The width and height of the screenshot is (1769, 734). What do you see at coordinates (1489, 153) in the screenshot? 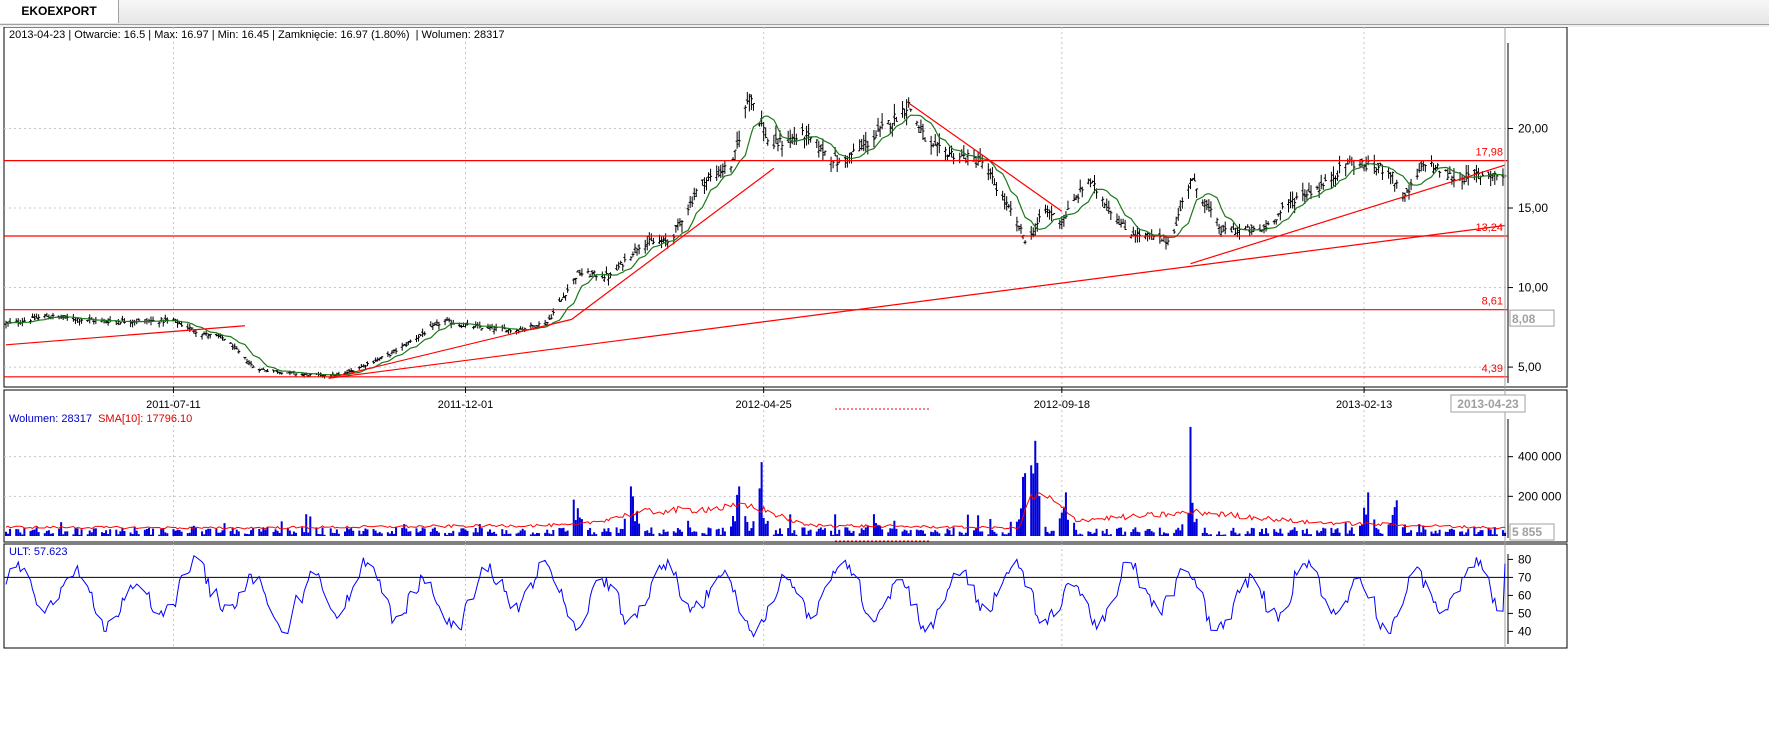
I see `horizontal-level-label: 17,98` at bounding box center [1489, 153].